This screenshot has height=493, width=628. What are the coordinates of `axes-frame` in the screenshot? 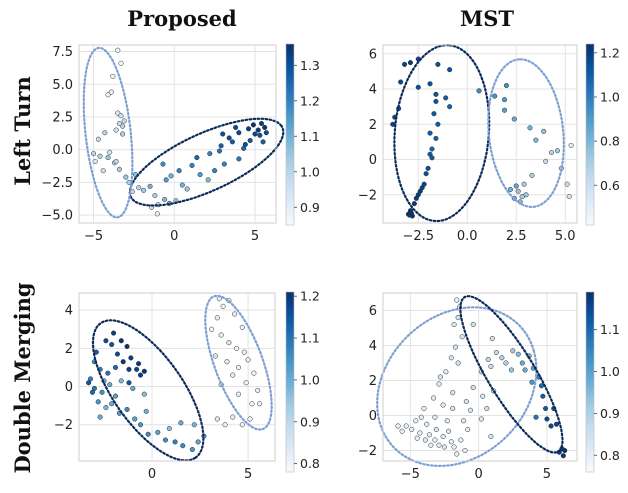 It's located at (177, 134).